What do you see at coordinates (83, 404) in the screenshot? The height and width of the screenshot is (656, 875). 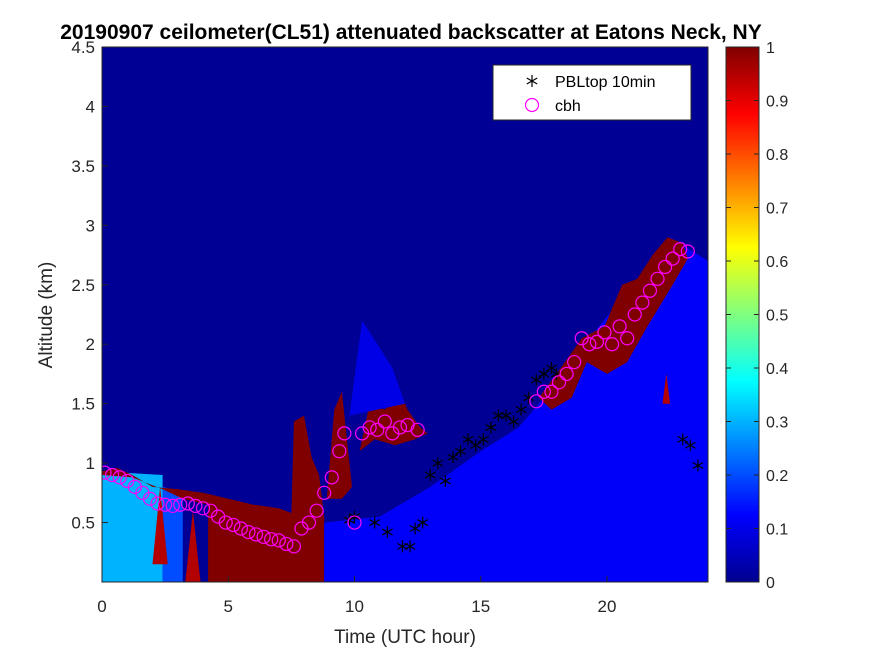 I see `y-tick-label-2: 1.5` at bounding box center [83, 404].